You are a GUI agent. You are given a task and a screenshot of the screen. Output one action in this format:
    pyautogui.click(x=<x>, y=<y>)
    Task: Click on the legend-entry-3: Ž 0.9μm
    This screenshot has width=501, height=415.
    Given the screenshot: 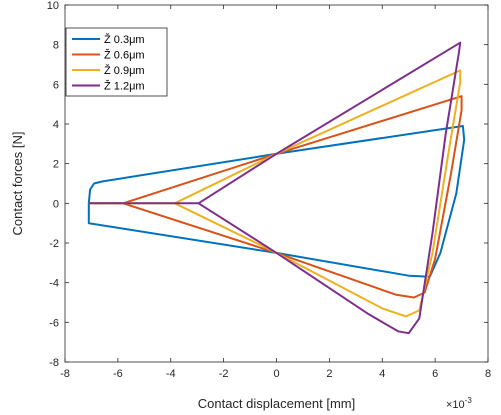 What is the action you would take?
    pyautogui.click(x=124, y=70)
    